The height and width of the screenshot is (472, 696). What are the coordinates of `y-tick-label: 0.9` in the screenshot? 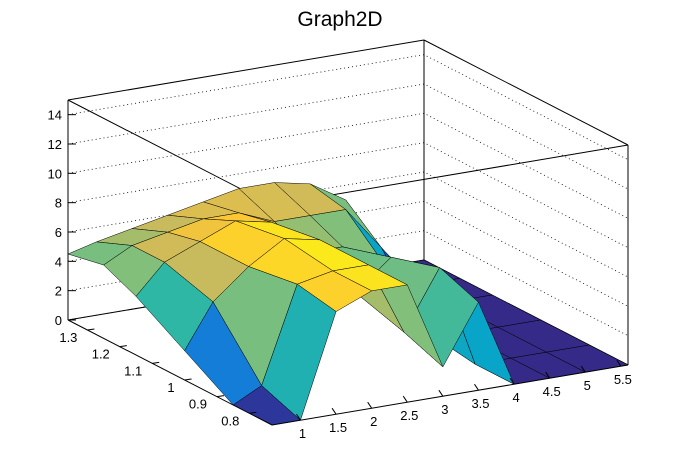 It's located at (198, 404).